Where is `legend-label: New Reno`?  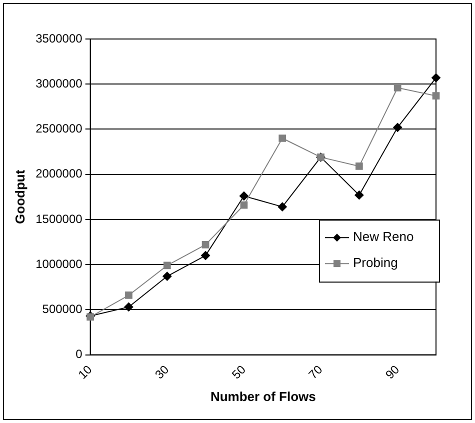 legend-label: New Reno is located at coordinates (383, 236).